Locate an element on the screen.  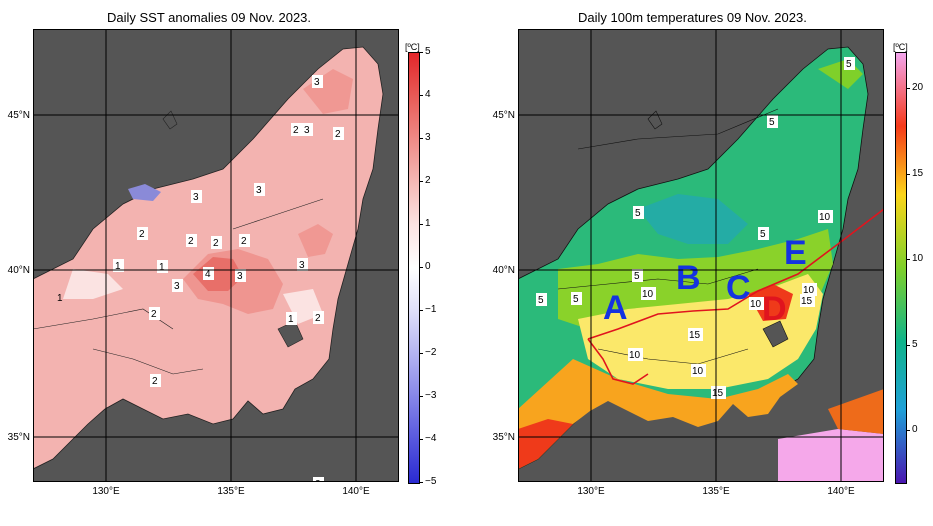
region-label-c: C is located at coordinates (738, 288).